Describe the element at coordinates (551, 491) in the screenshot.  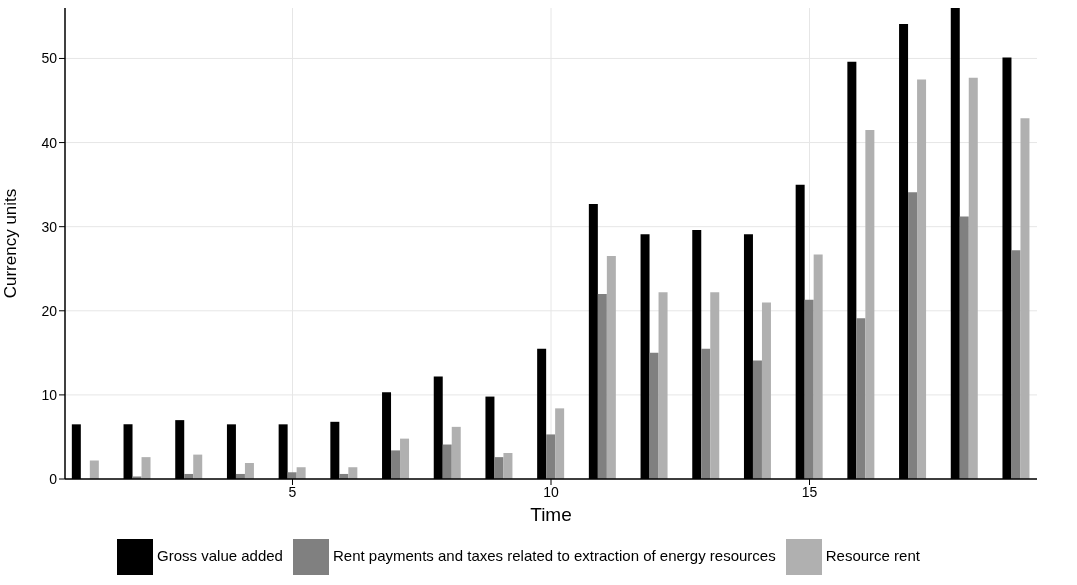
I see `x-tick-label: 10` at that location.